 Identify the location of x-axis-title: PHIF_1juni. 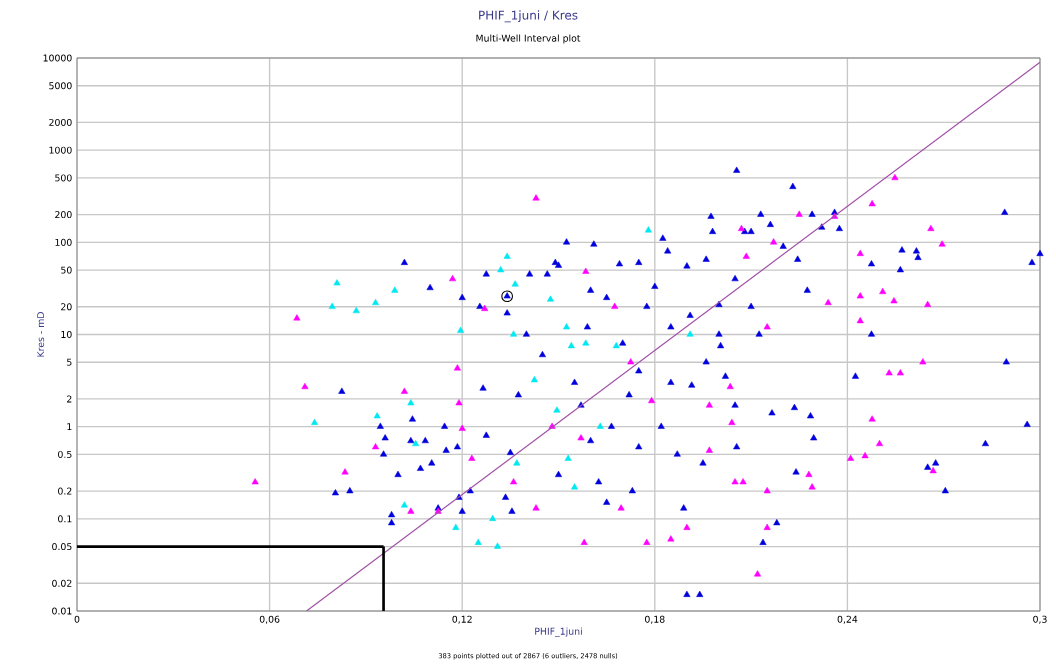
(558, 632).